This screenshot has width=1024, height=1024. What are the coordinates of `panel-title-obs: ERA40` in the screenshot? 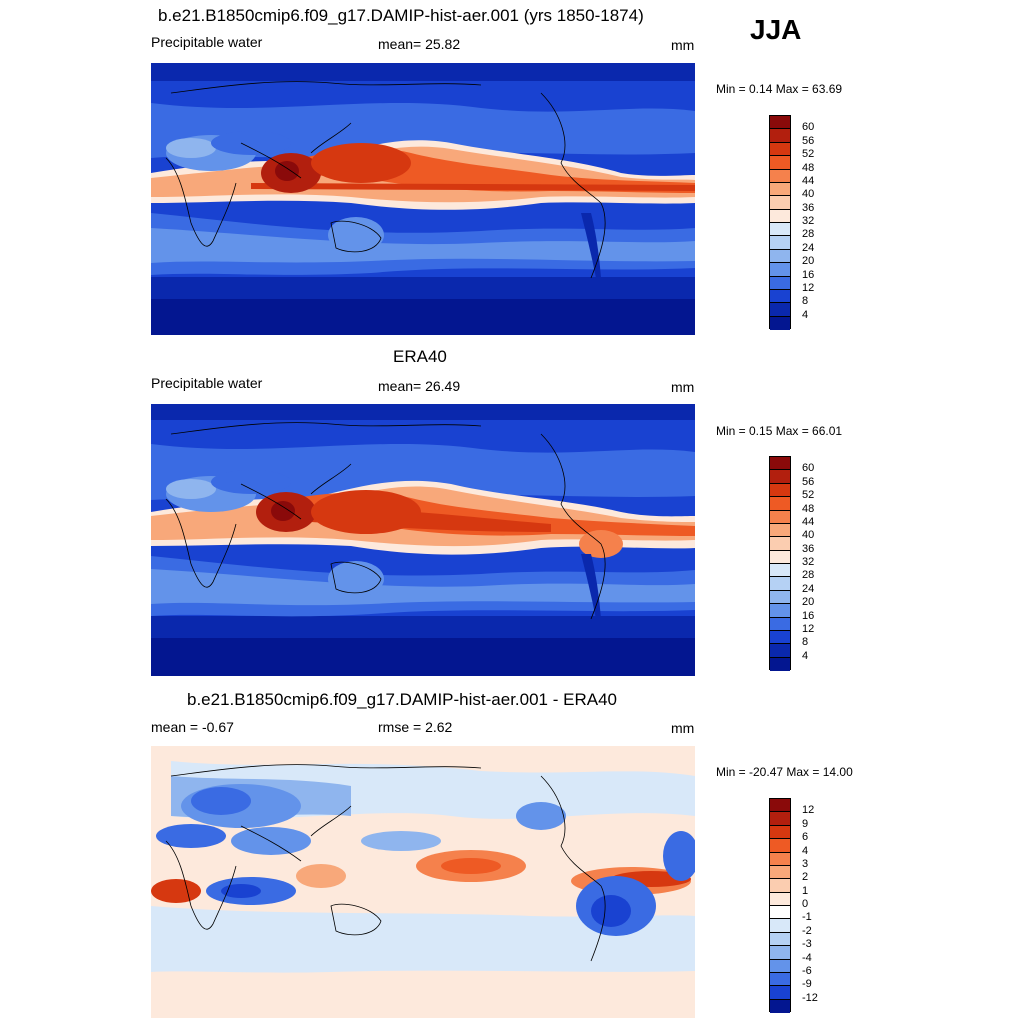 It's located at (420, 356).